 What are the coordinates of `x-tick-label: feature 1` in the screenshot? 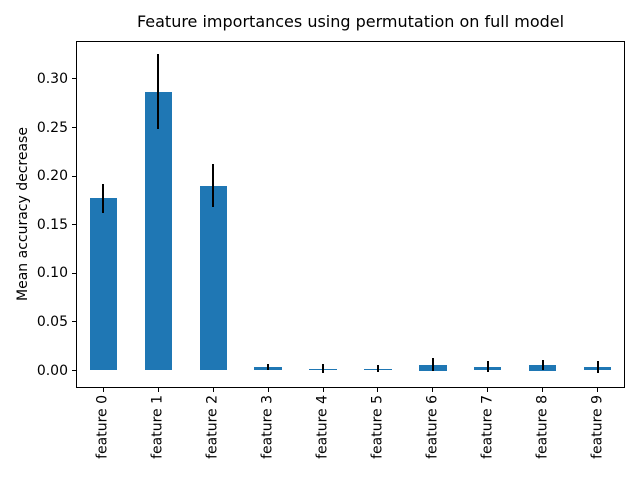 It's located at (158, 427).